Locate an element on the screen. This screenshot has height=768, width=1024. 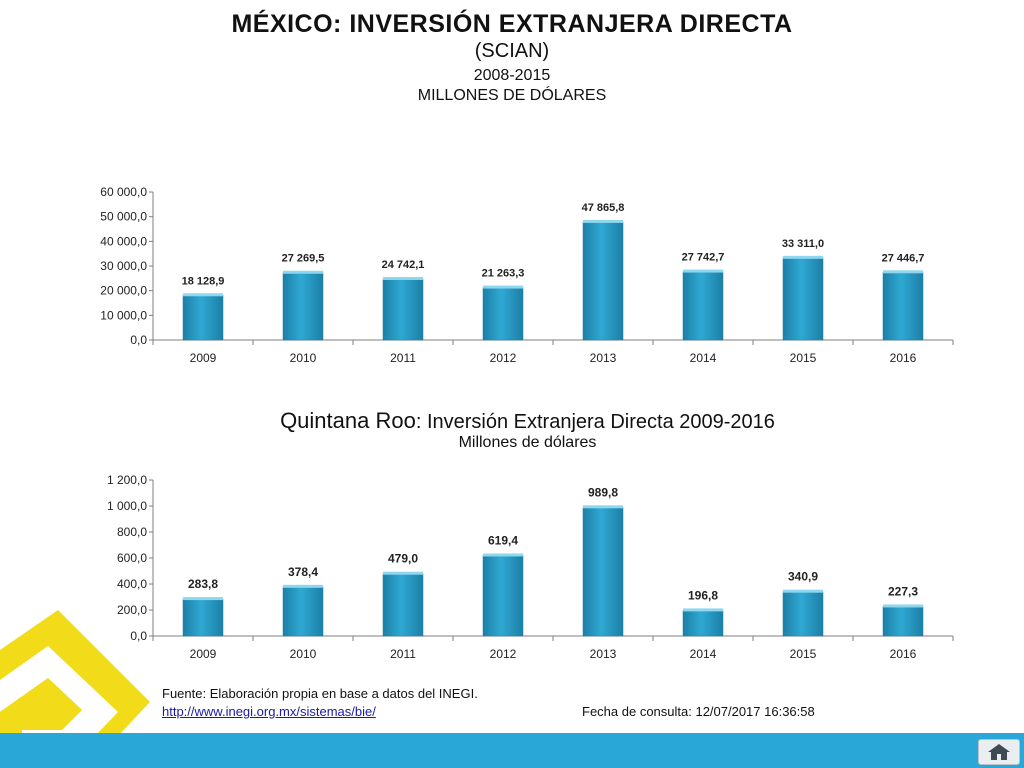
source-link: http://www.inegi.org.mx/sistemas/bie/ is located at coordinates (269, 711).